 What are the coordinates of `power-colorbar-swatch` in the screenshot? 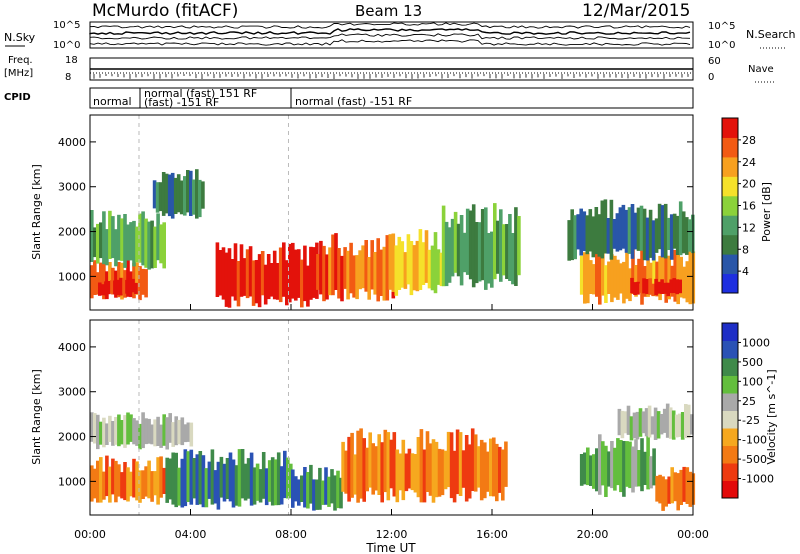 It's located at (730, 244).